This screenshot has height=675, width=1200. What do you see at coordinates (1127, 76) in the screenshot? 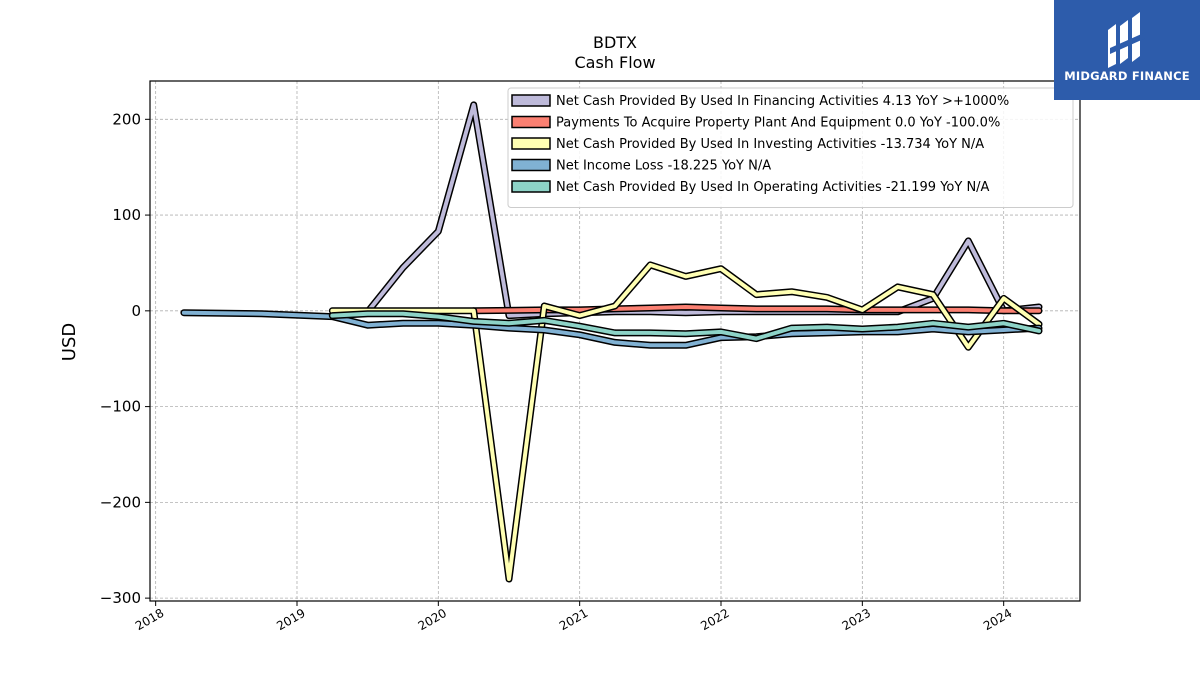
I see `logo-text: MIDGARD FINANCE` at bounding box center [1127, 76].